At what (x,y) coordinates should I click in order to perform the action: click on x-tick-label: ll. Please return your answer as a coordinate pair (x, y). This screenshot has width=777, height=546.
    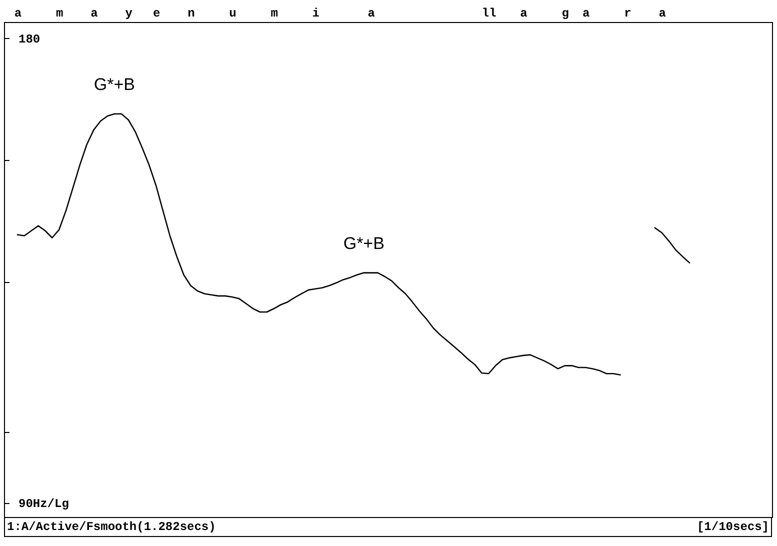
    Looking at the image, I should click on (489, 13).